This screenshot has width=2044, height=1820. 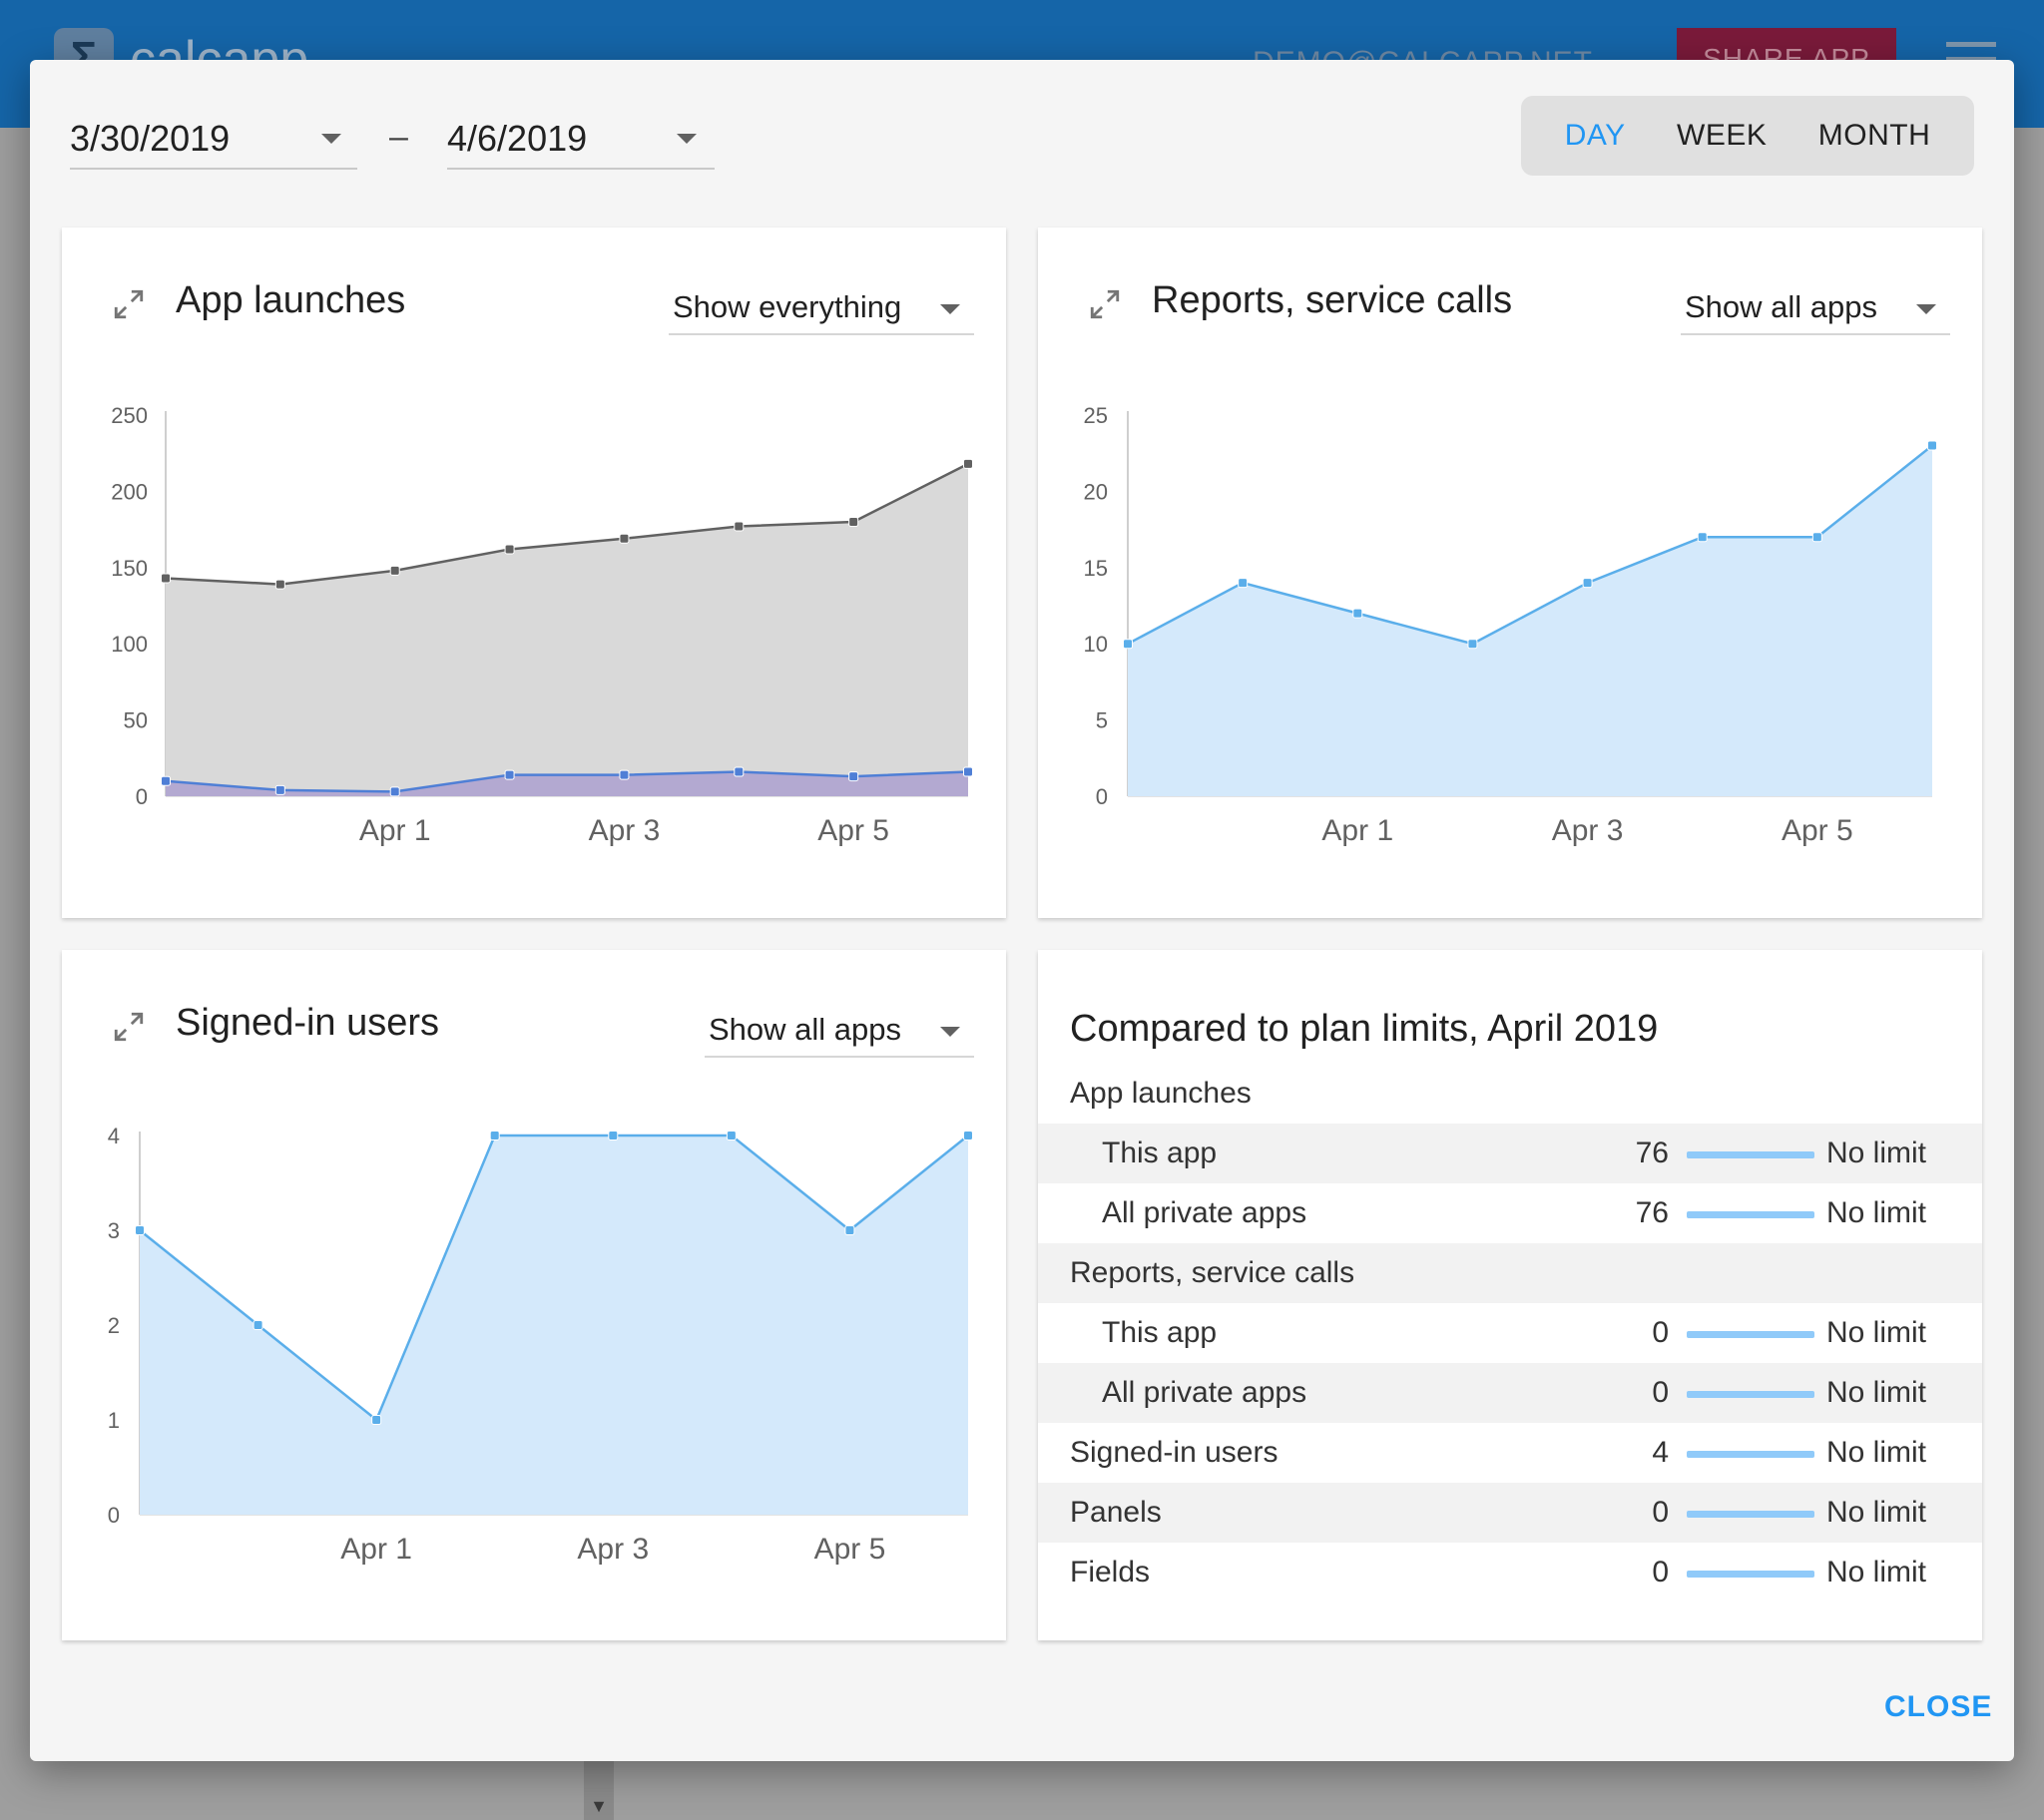 What do you see at coordinates (114, 1230) in the screenshot?
I see `y-tick-label: 3` at bounding box center [114, 1230].